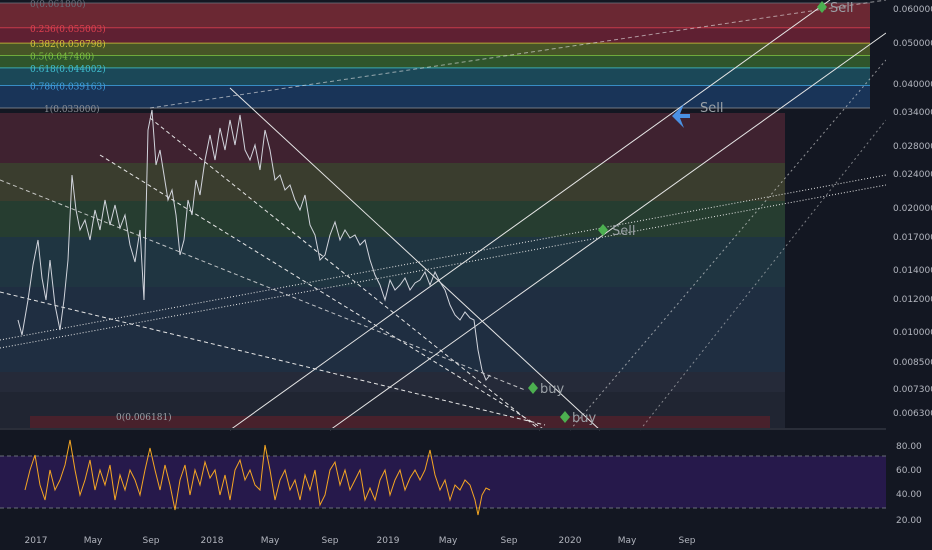 This screenshot has height=550, width=932. Describe the element at coordinates (912, 363) in the screenshot. I see `price-tick-label: 0.008500` at that location.